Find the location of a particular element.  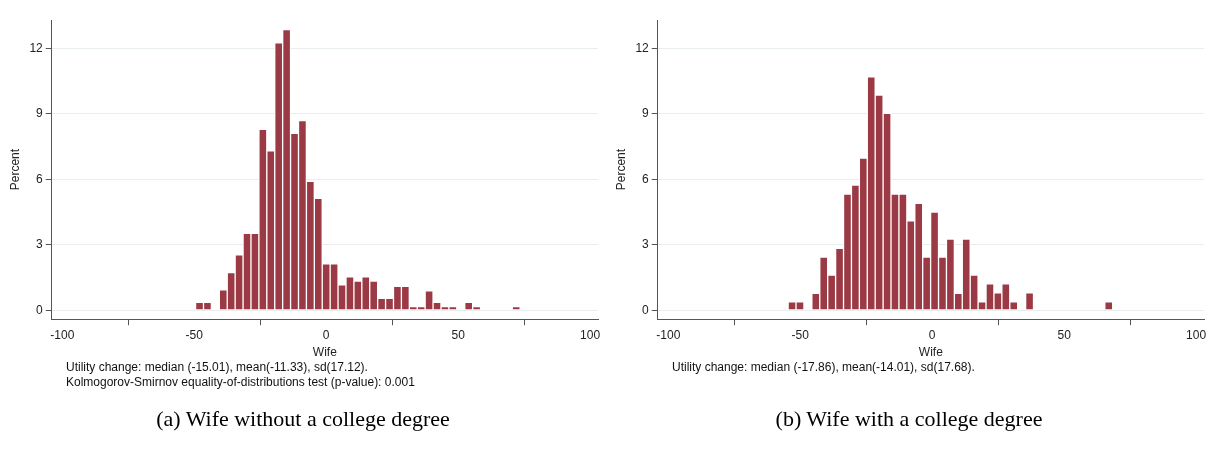

text: Utility change: median (-15.01), mean(-11.33), sd(17.12). is located at coordinates (217, 367).